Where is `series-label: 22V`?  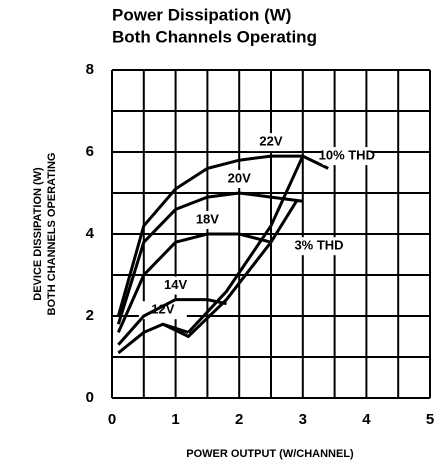 series-label: 22V is located at coordinates (270, 141).